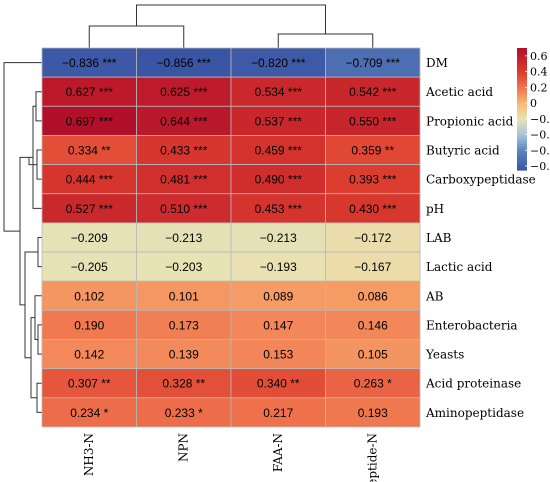 The height and width of the screenshot is (482, 550). Describe the element at coordinates (472, 325) in the screenshot. I see `row-label: Enterobacteria` at that location.